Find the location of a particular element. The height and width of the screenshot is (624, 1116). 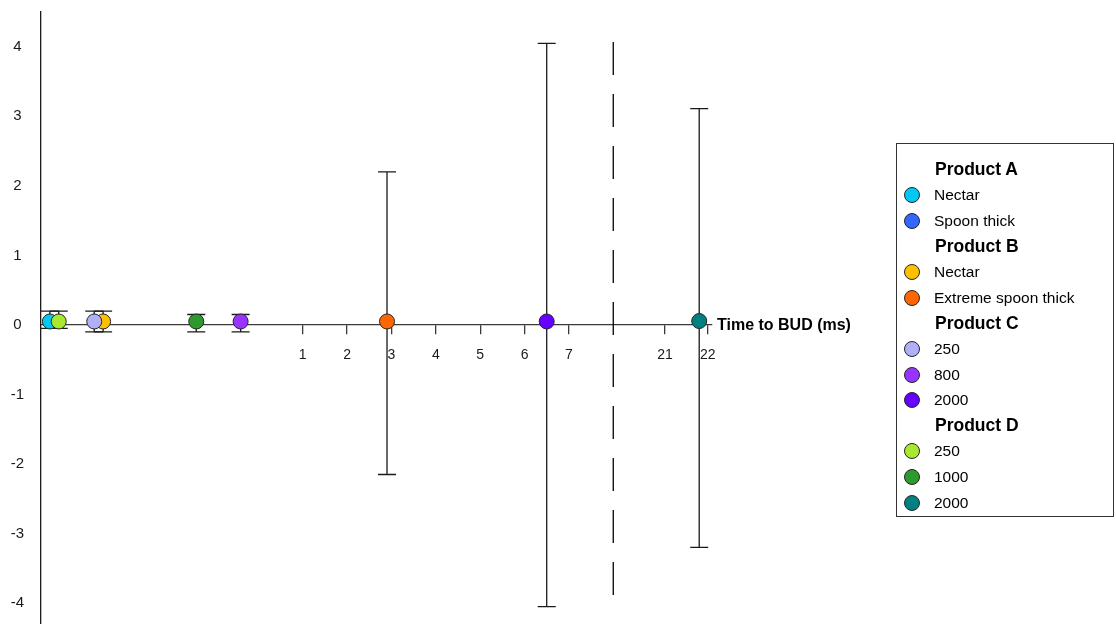

y-tick-label: 0 is located at coordinates (17, 324).